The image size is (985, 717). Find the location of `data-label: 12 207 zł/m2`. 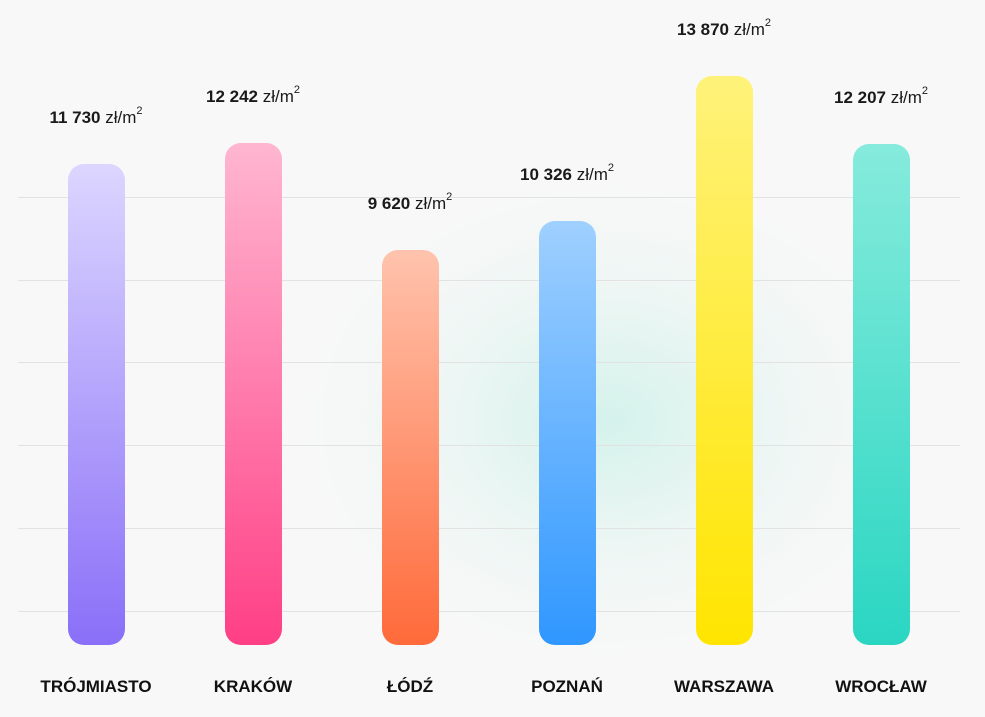

data-label: 12 207 zł/m2 is located at coordinates (881, 96).